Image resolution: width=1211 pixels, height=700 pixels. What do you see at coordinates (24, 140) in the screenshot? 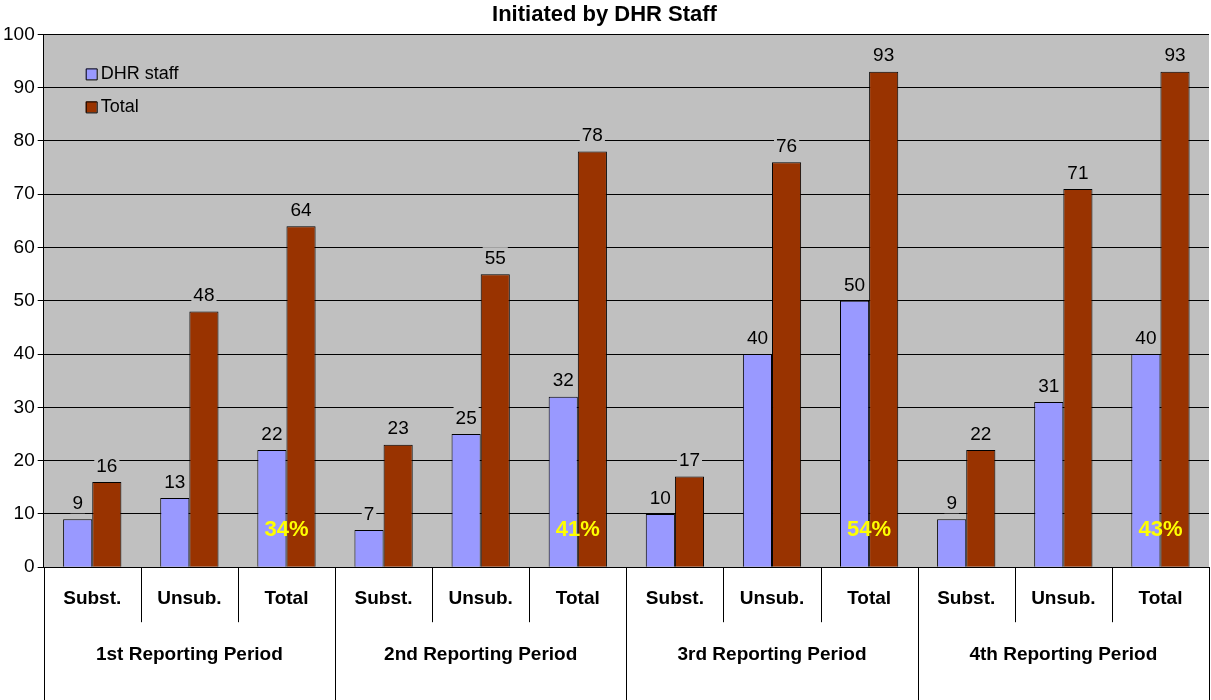
I see `y-tick-label: 80` at bounding box center [24, 140].